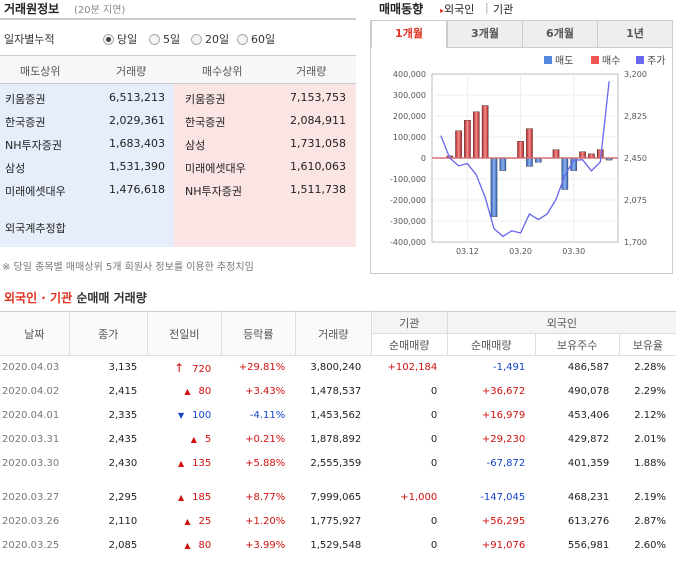 The width and height of the screenshot is (692, 564). Describe the element at coordinates (25, 122) in the screenshot. I see `sell-broker: 한국증권` at that location.